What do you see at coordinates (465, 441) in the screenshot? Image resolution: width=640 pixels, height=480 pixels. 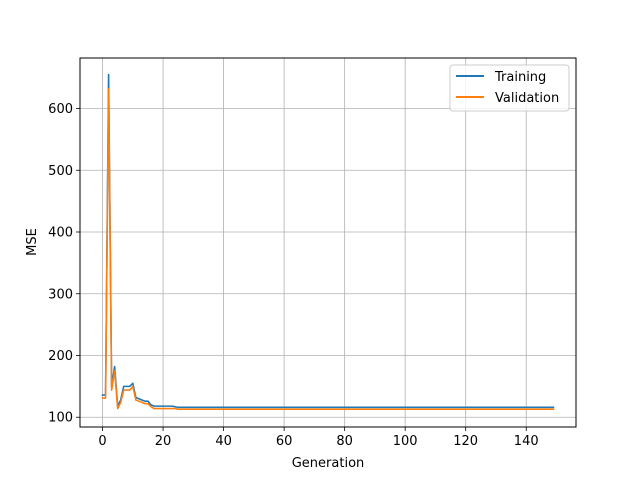 I see `x-tick-label: 120` at bounding box center [465, 441].